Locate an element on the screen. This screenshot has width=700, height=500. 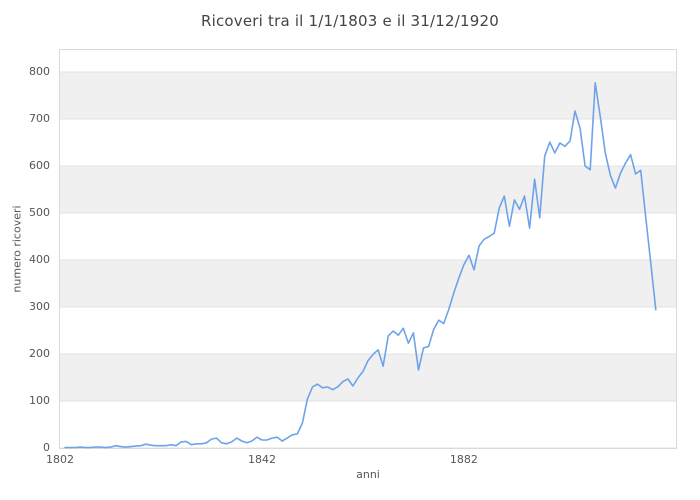
chart-title: Ricoveri tra il 1/1/1803 e il 31/12/1920 is located at coordinates (350, 21).